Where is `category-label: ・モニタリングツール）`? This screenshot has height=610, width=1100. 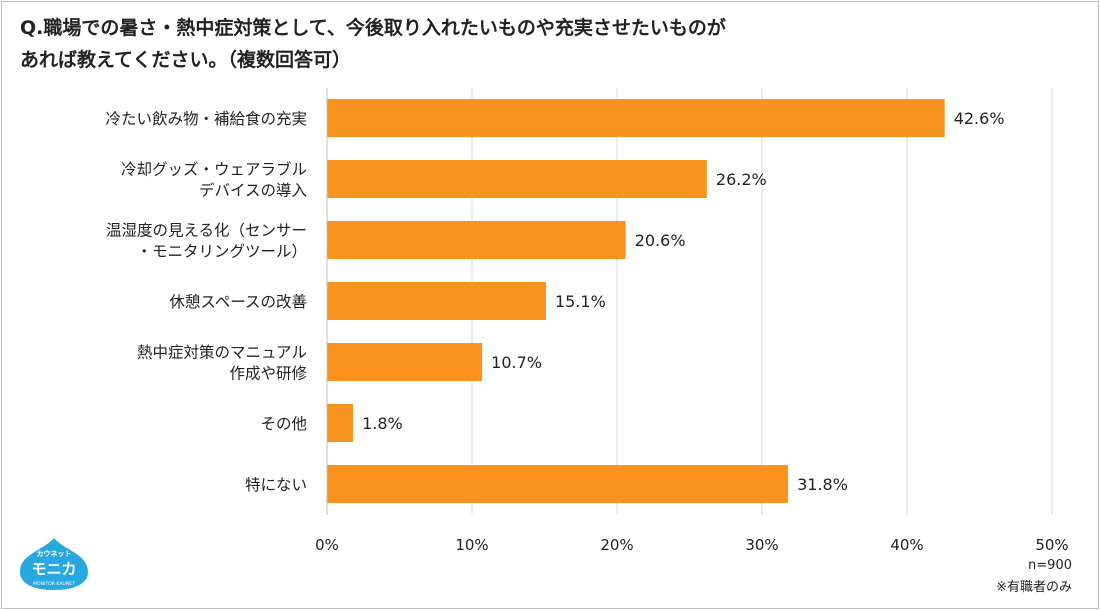
category-label: ・モニタリングツール） is located at coordinates (221, 252).